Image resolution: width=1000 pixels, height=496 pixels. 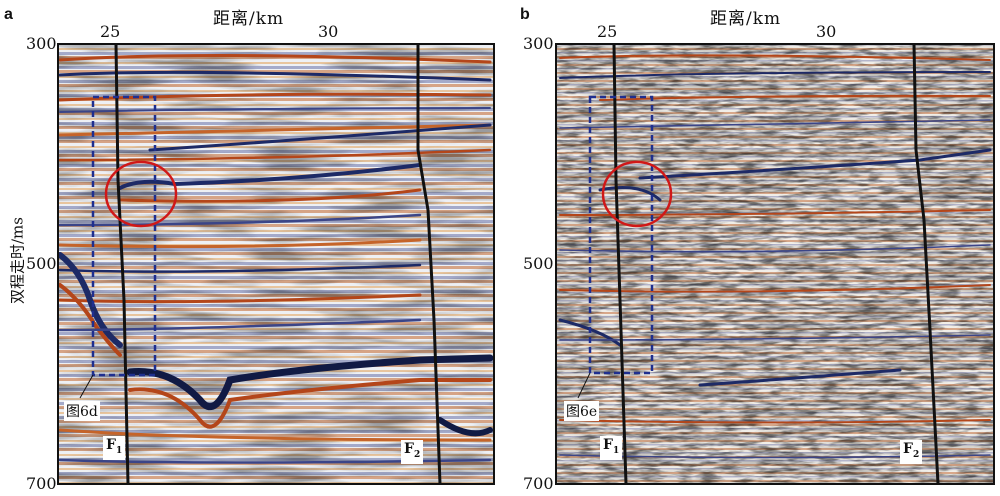 I want to click on panel-b-dashed-box, so click(x=621, y=235).